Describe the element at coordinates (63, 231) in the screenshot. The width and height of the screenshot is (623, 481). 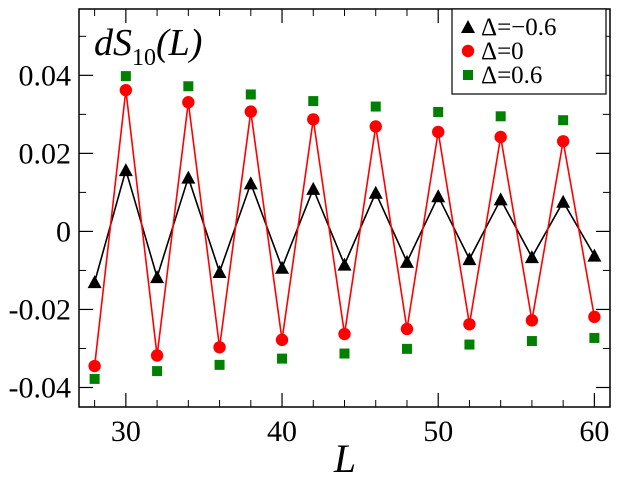
I see `y-tick-label: 0` at that location.